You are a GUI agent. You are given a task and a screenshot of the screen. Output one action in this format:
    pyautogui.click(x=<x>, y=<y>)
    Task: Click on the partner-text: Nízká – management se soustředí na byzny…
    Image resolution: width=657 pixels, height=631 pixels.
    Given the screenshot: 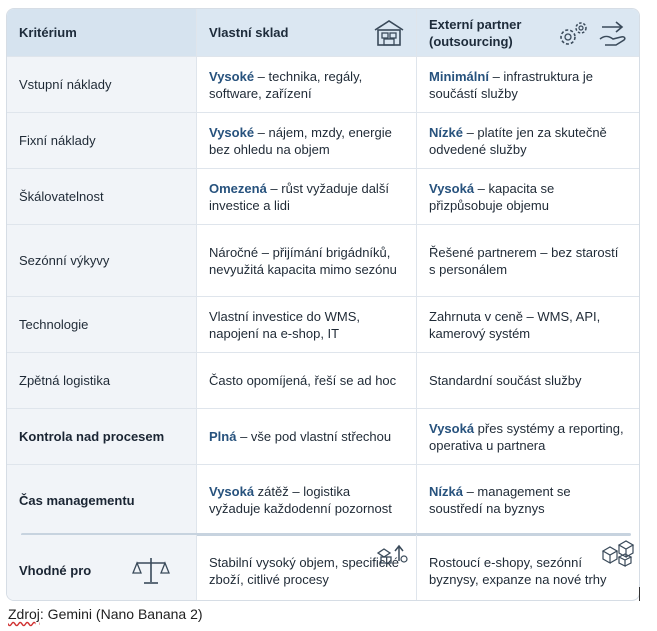 What is the action you would take?
    pyautogui.click(x=528, y=500)
    